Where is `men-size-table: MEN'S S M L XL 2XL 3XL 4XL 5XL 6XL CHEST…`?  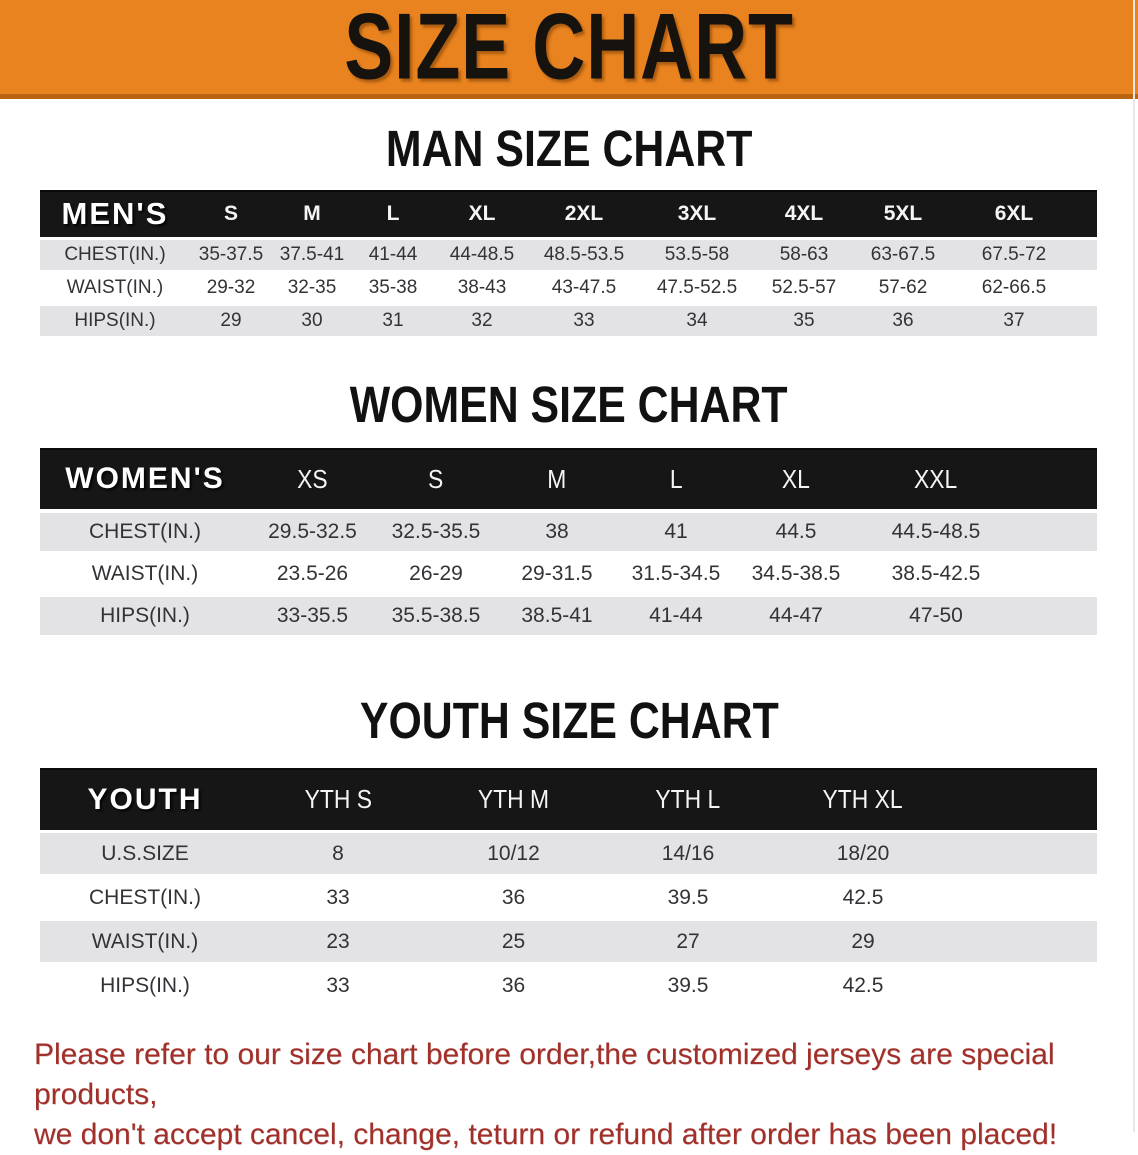
men-size-table: MEN'S S M L XL 2XL 3XL 4XL 5XL 6XL CHEST… is located at coordinates (568, 264).